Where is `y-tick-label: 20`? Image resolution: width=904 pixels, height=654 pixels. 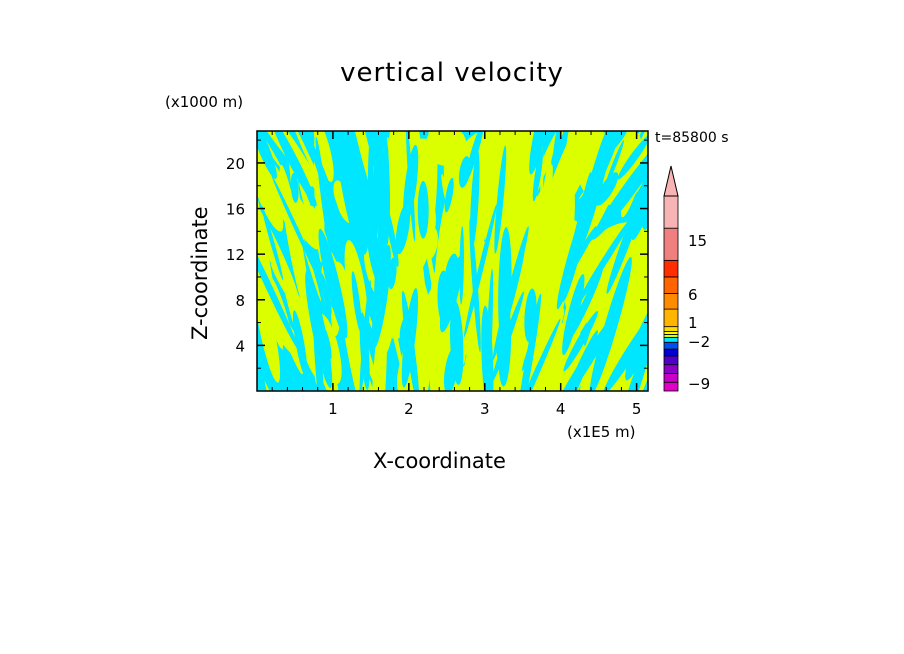 y-tick-label: 20 is located at coordinates (235, 164).